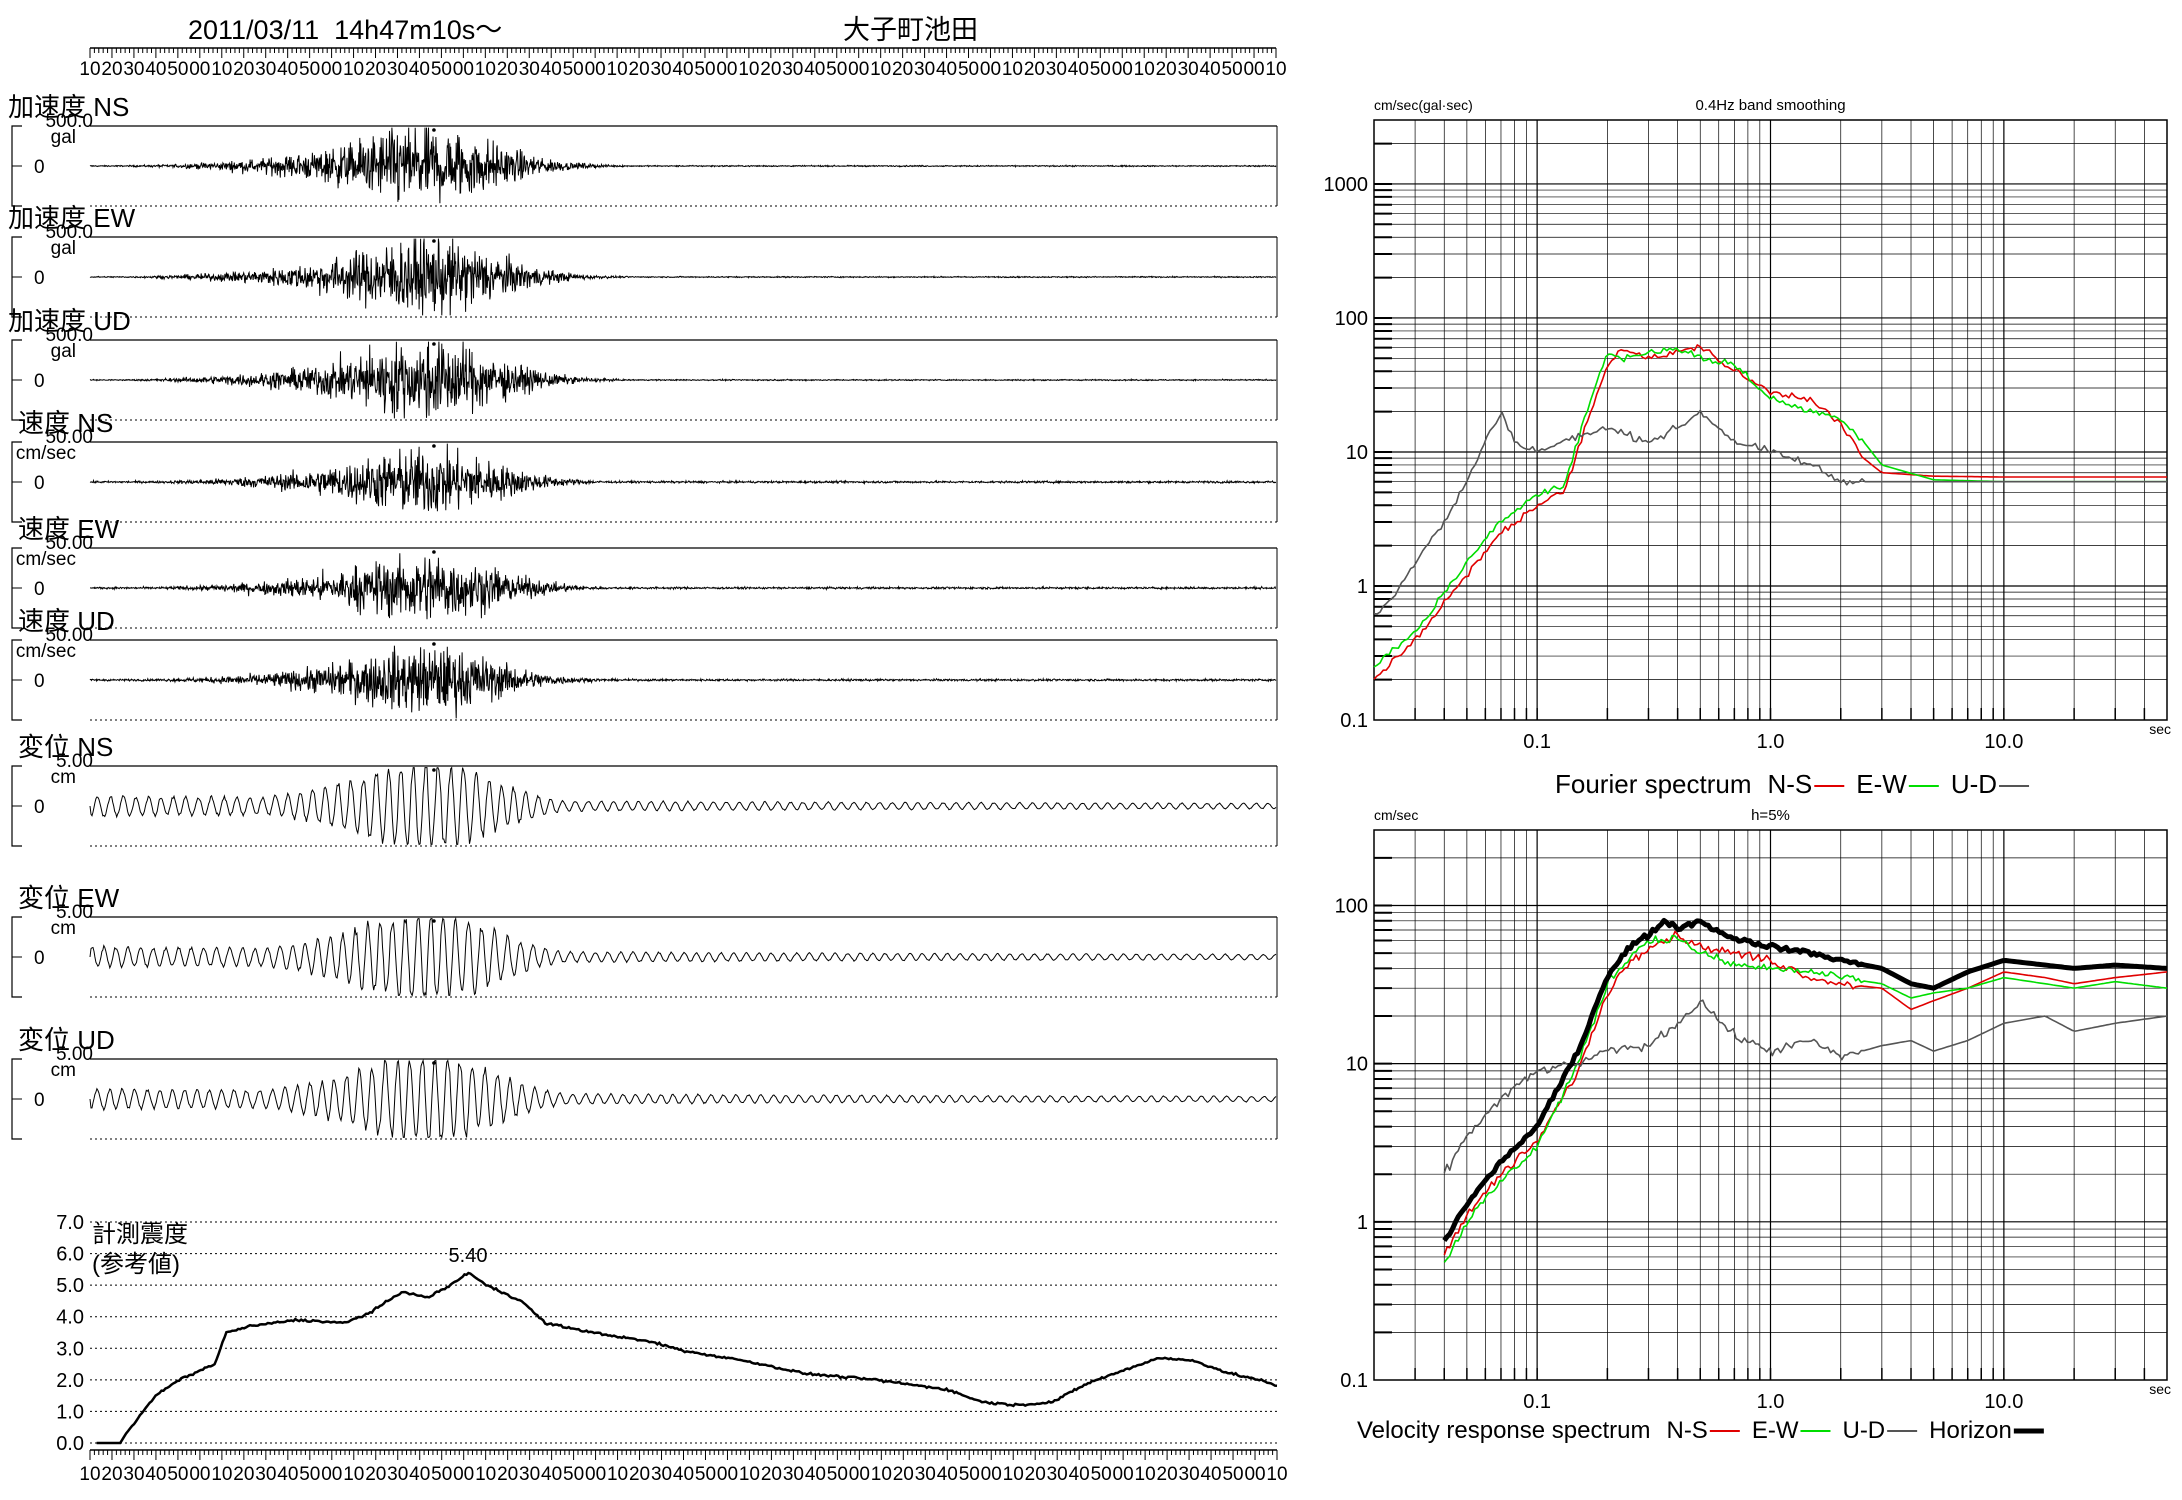 The width and height of the screenshot is (2182, 1500). I want to click on trace-label: 変位 UD, so click(66, 1040).